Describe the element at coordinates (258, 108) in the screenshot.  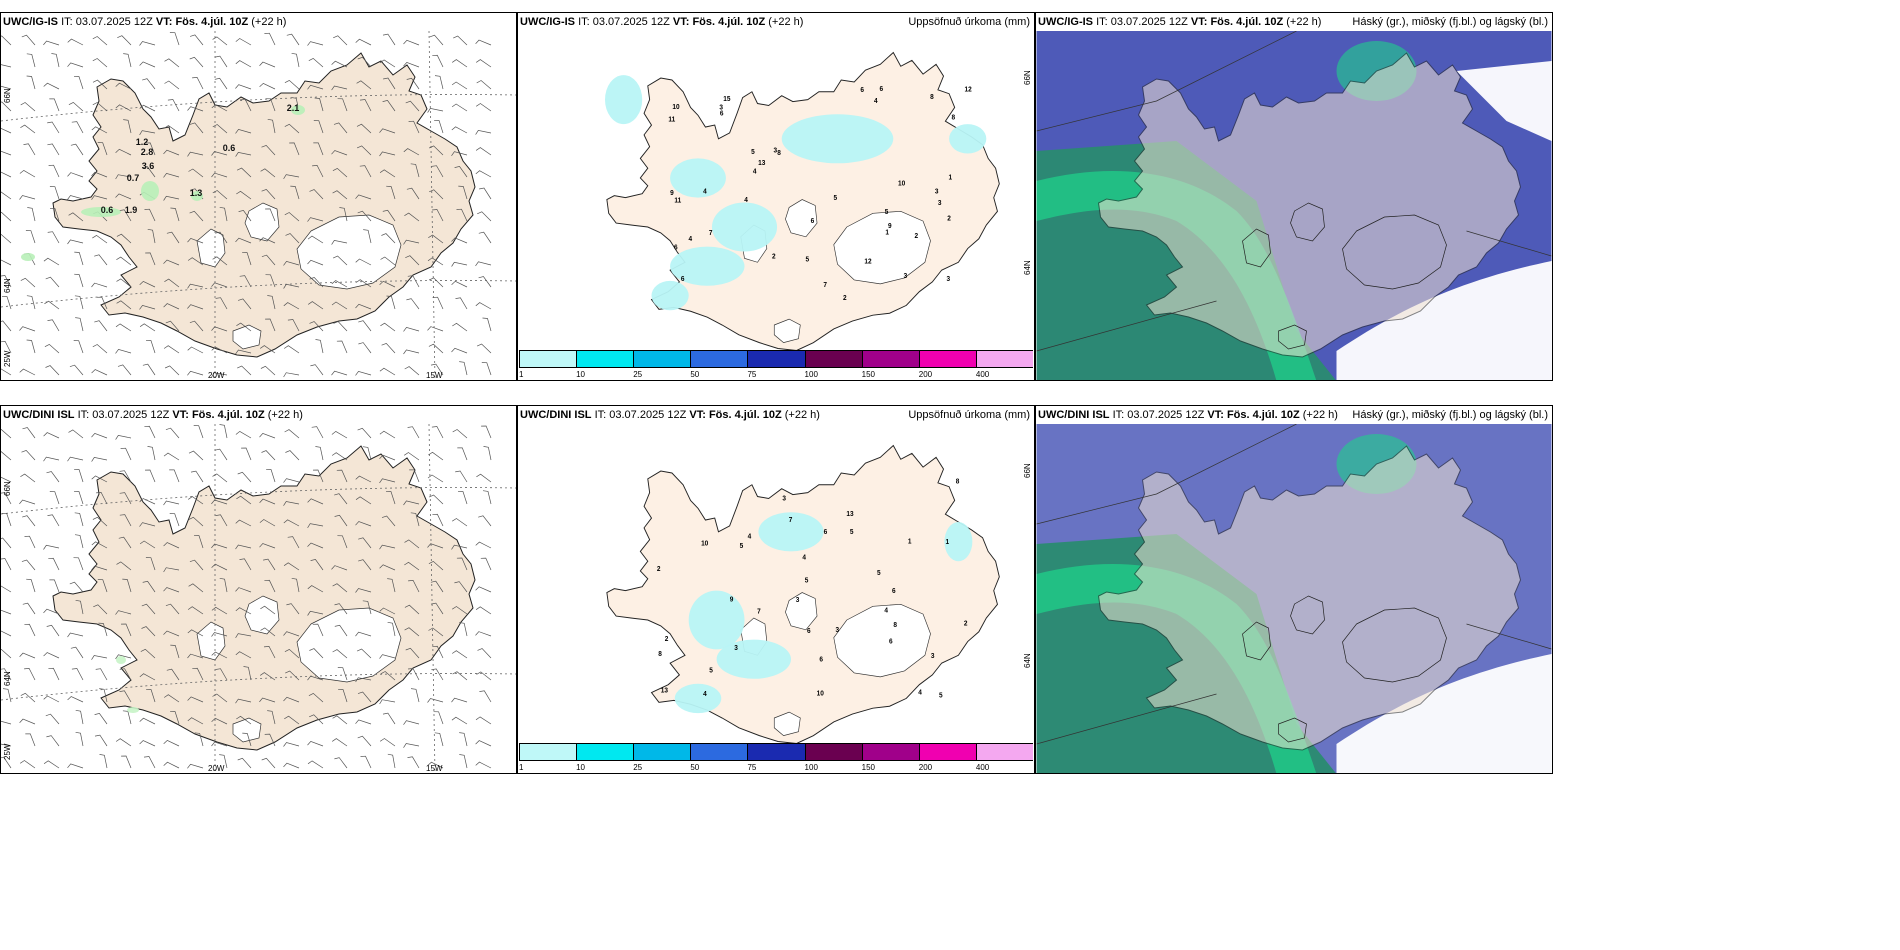
I see `lat-line` at that location.